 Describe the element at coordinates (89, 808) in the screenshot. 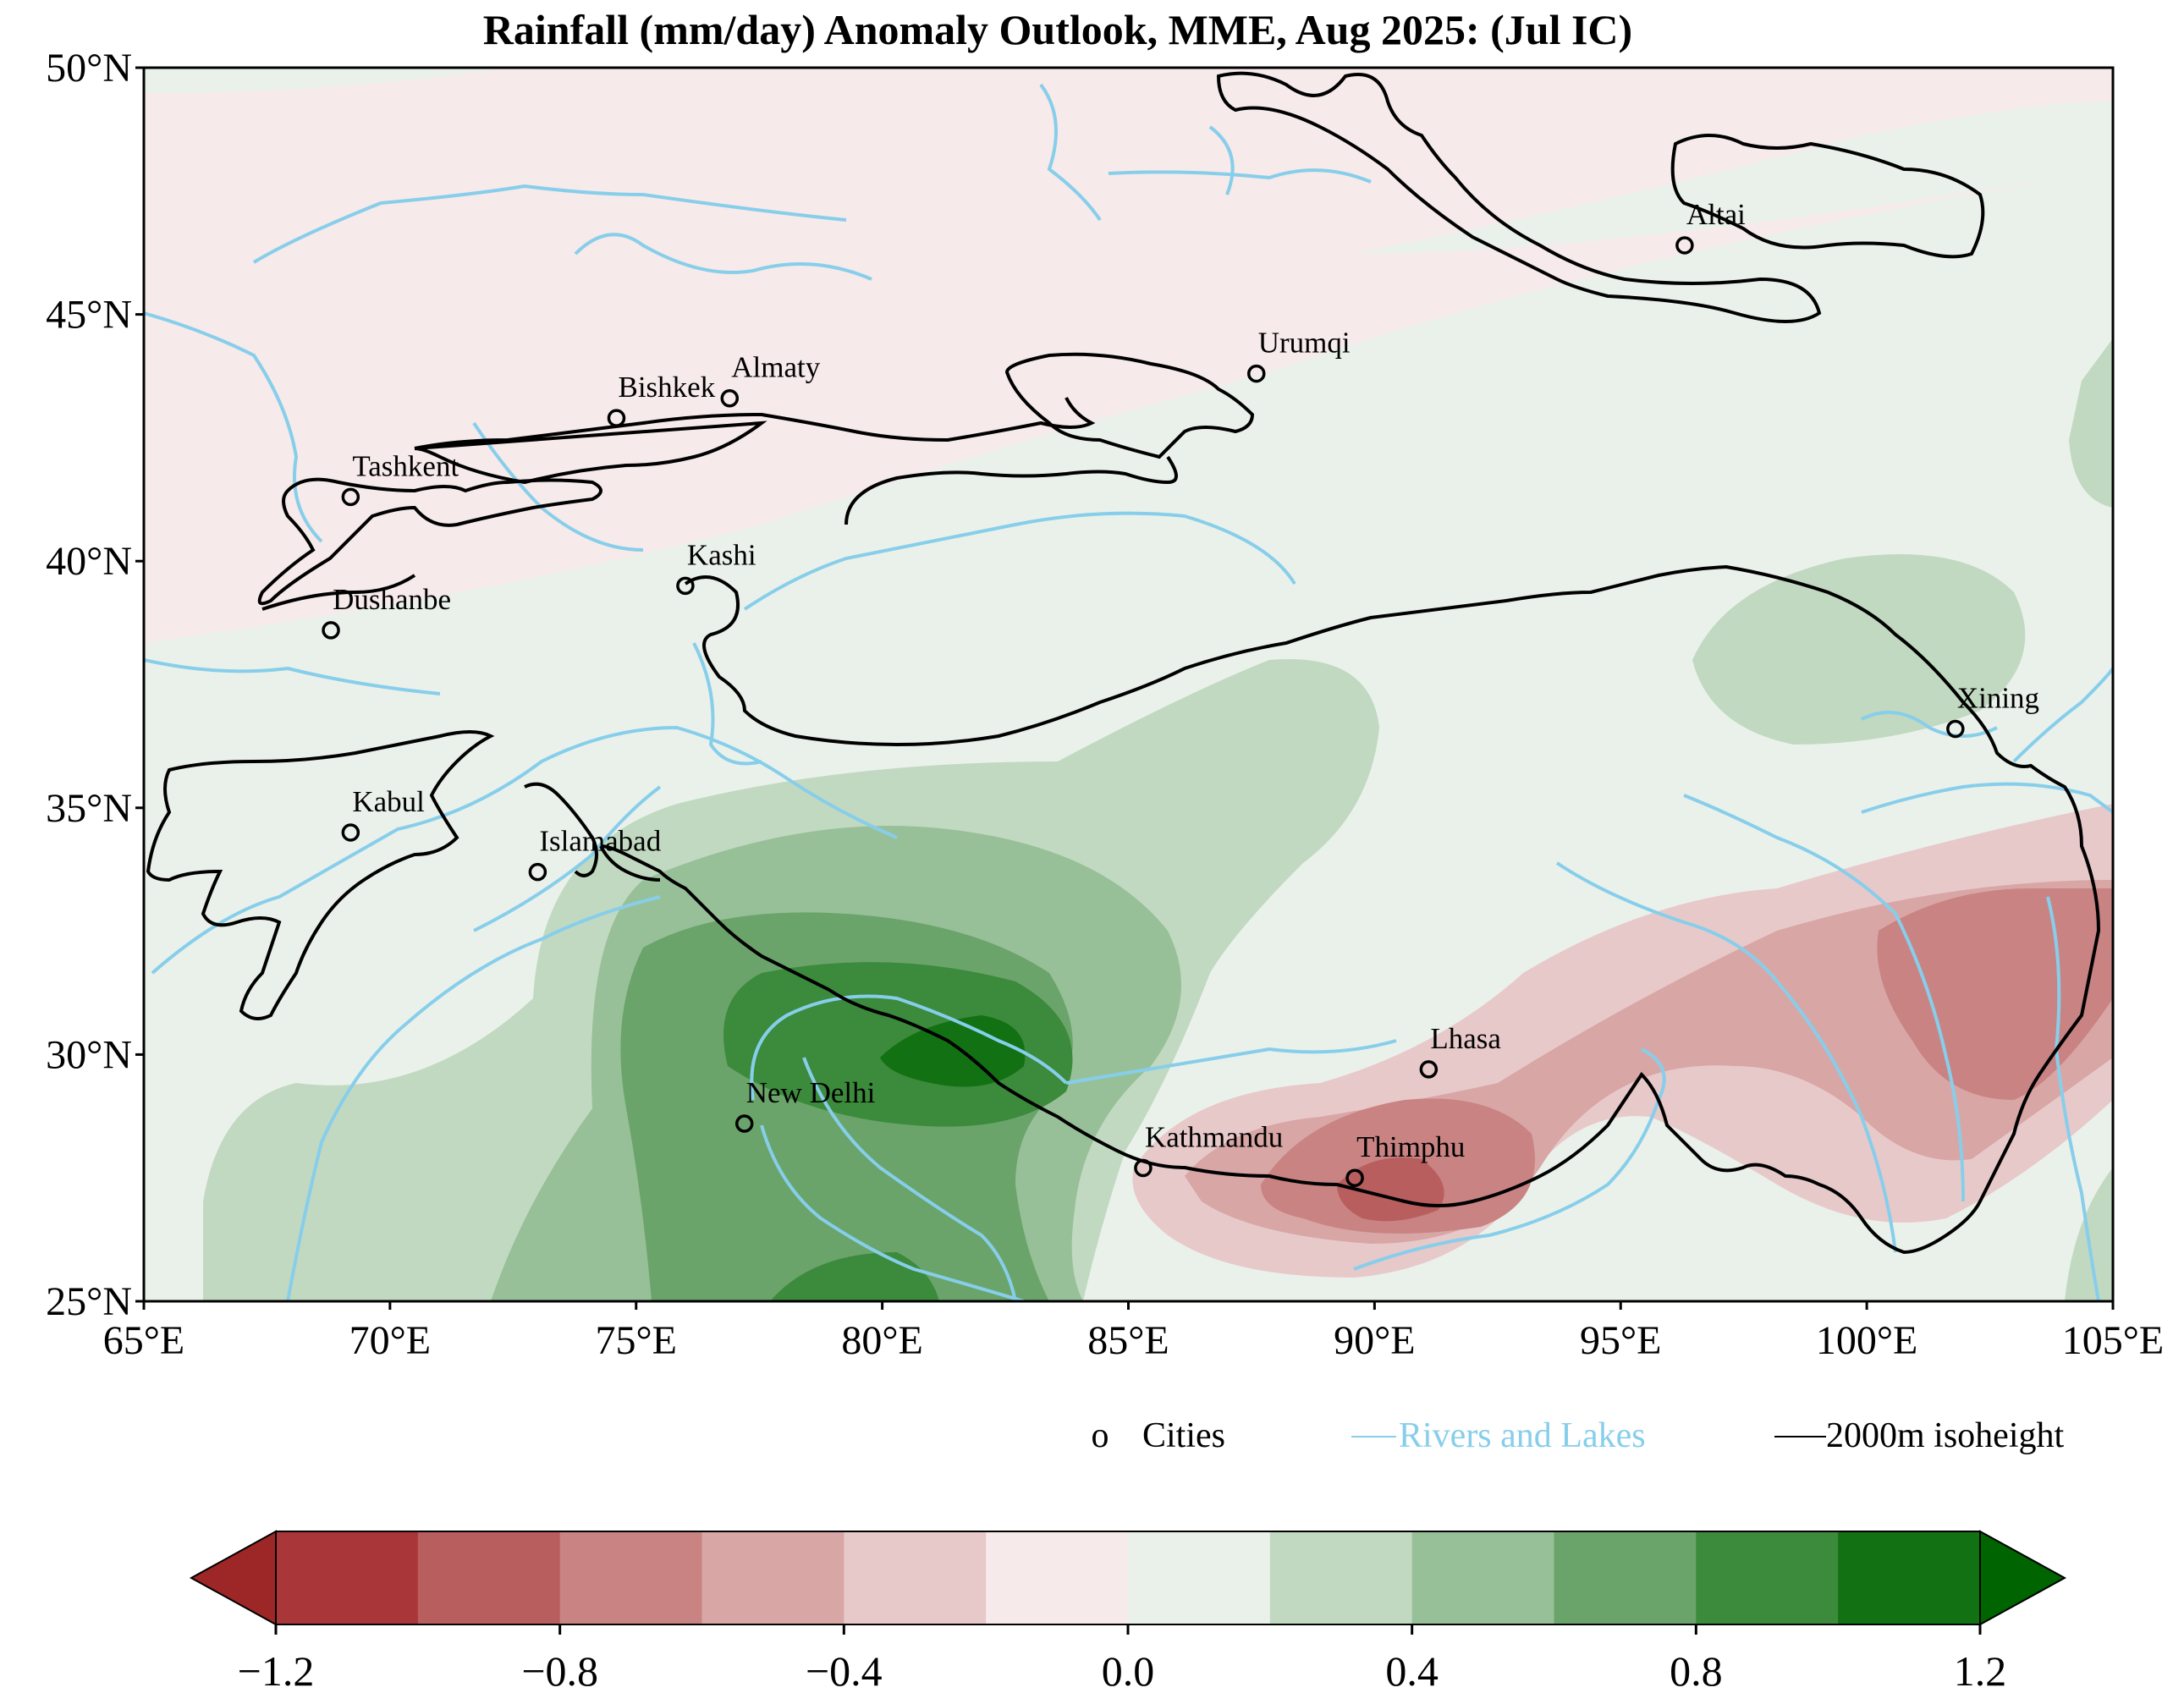

I see `y-tick-label: 35°N` at that location.